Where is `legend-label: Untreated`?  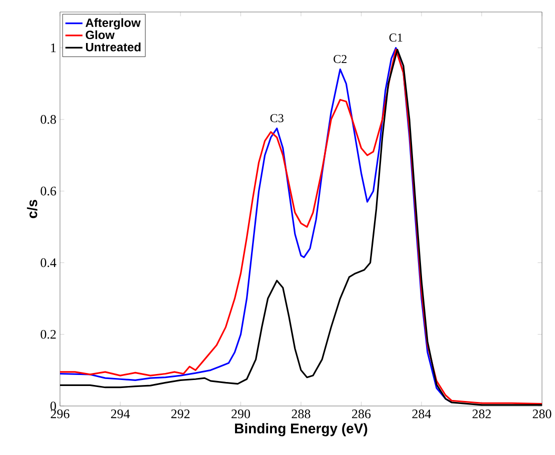 legend-label: Untreated is located at coordinates (113, 47).